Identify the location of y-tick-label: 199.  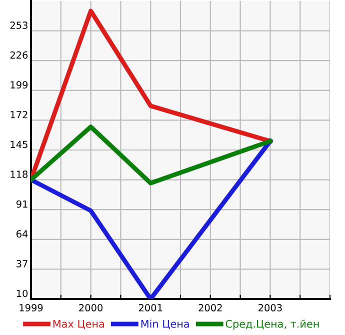
(19, 85).